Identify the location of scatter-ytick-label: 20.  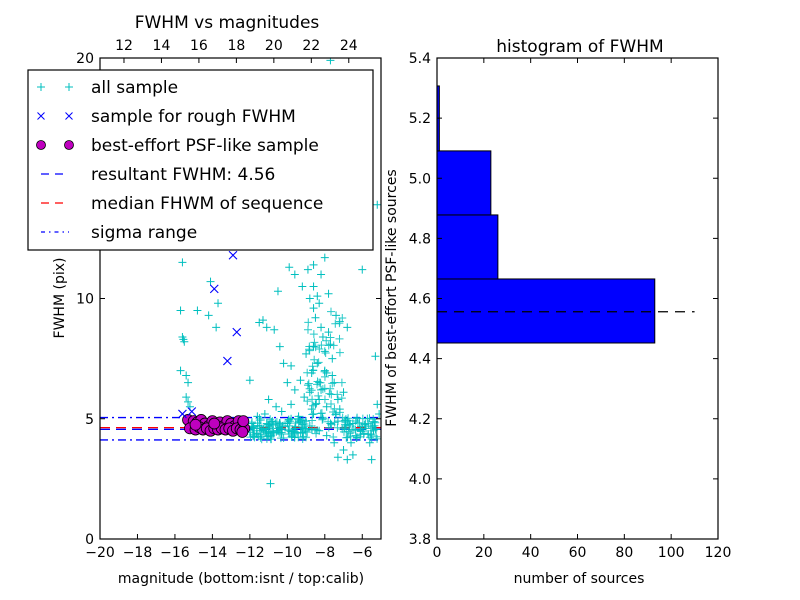
(85, 59).